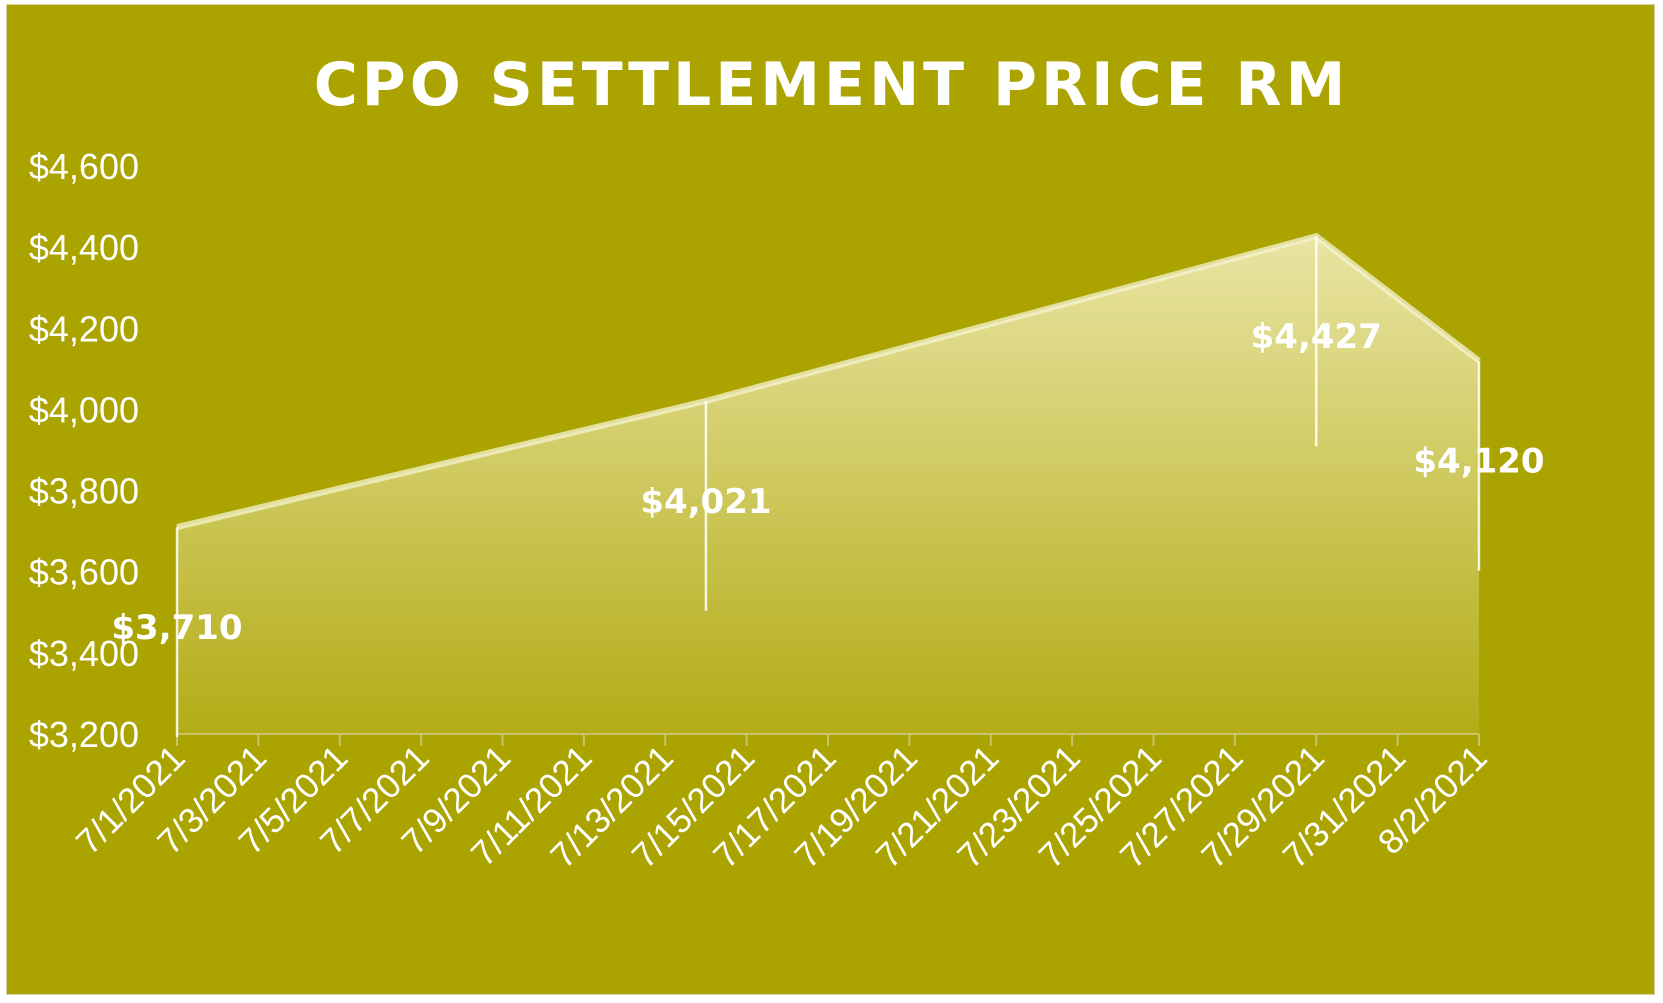  Describe the element at coordinates (84, 734) in the screenshot. I see `y-tick-label: $3,200` at that location.